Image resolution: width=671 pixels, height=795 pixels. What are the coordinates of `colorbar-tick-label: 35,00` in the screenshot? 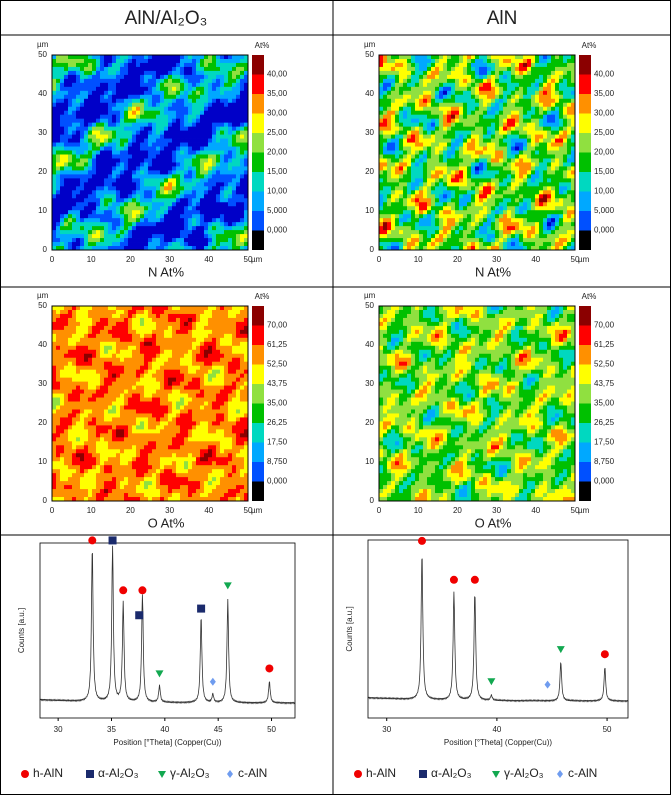 It's located at (277, 93).